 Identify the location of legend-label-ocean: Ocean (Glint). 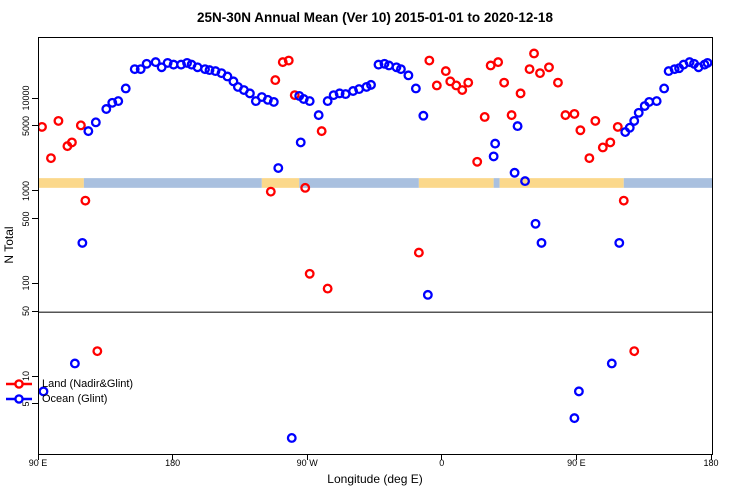
(75, 398).